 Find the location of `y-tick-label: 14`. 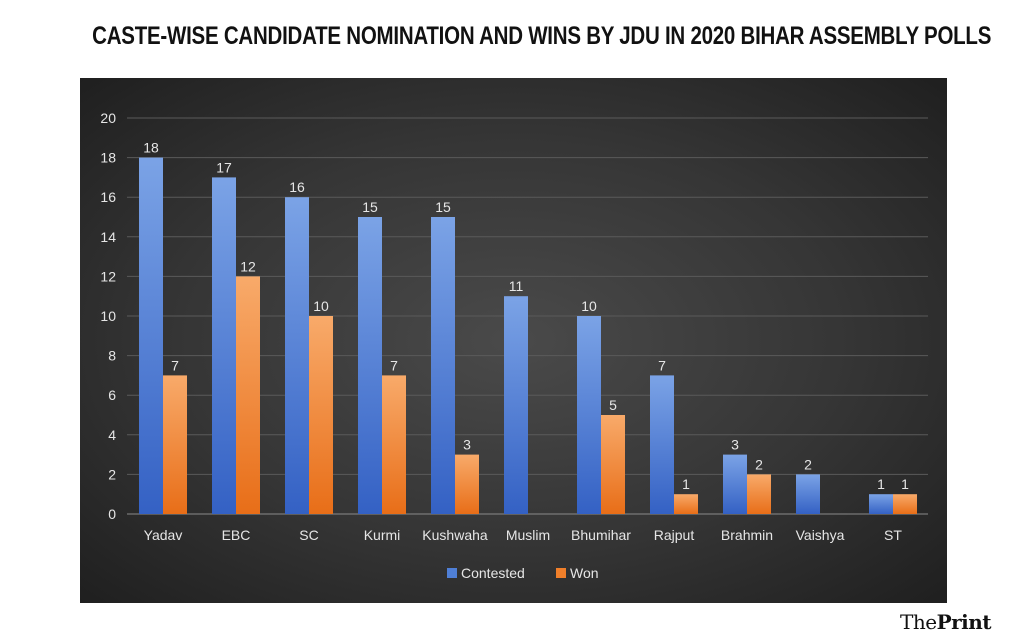

y-tick-label: 14 is located at coordinates (108, 237).